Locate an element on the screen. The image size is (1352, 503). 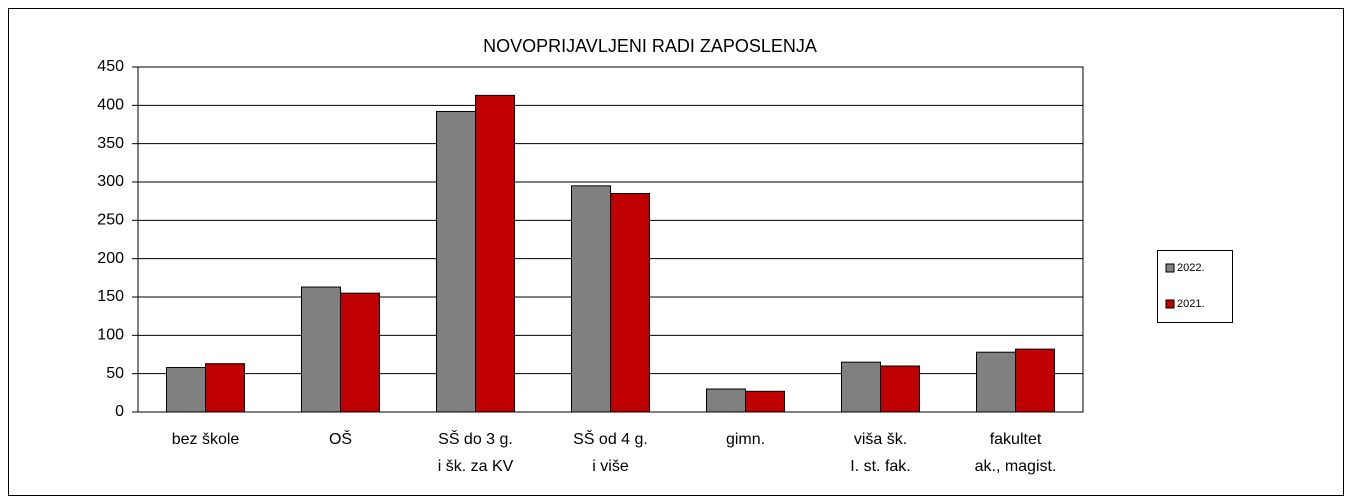
y-tick-label: 0 is located at coordinates (119, 411).